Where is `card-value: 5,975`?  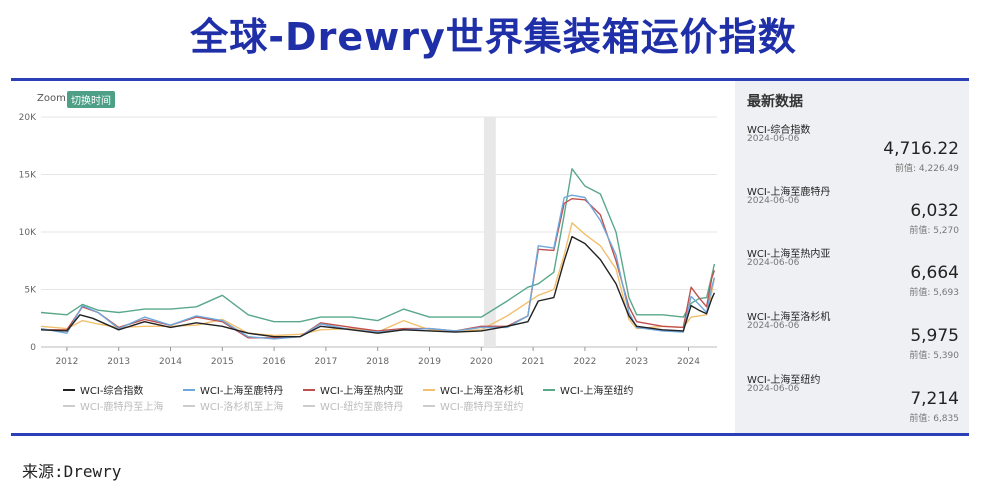
card-value: 5,975 is located at coordinates (934, 336).